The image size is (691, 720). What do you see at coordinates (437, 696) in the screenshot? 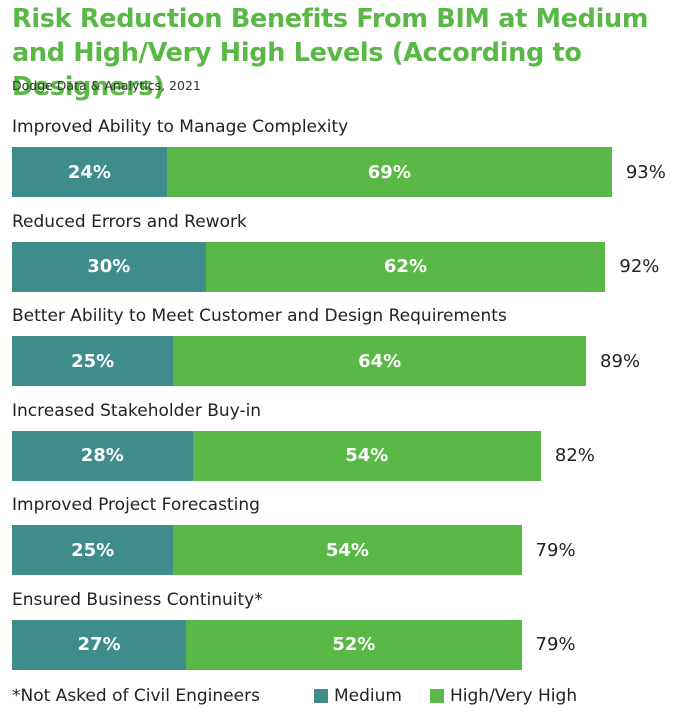
I see `legend-swatch-high` at bounding box center [437, 696].